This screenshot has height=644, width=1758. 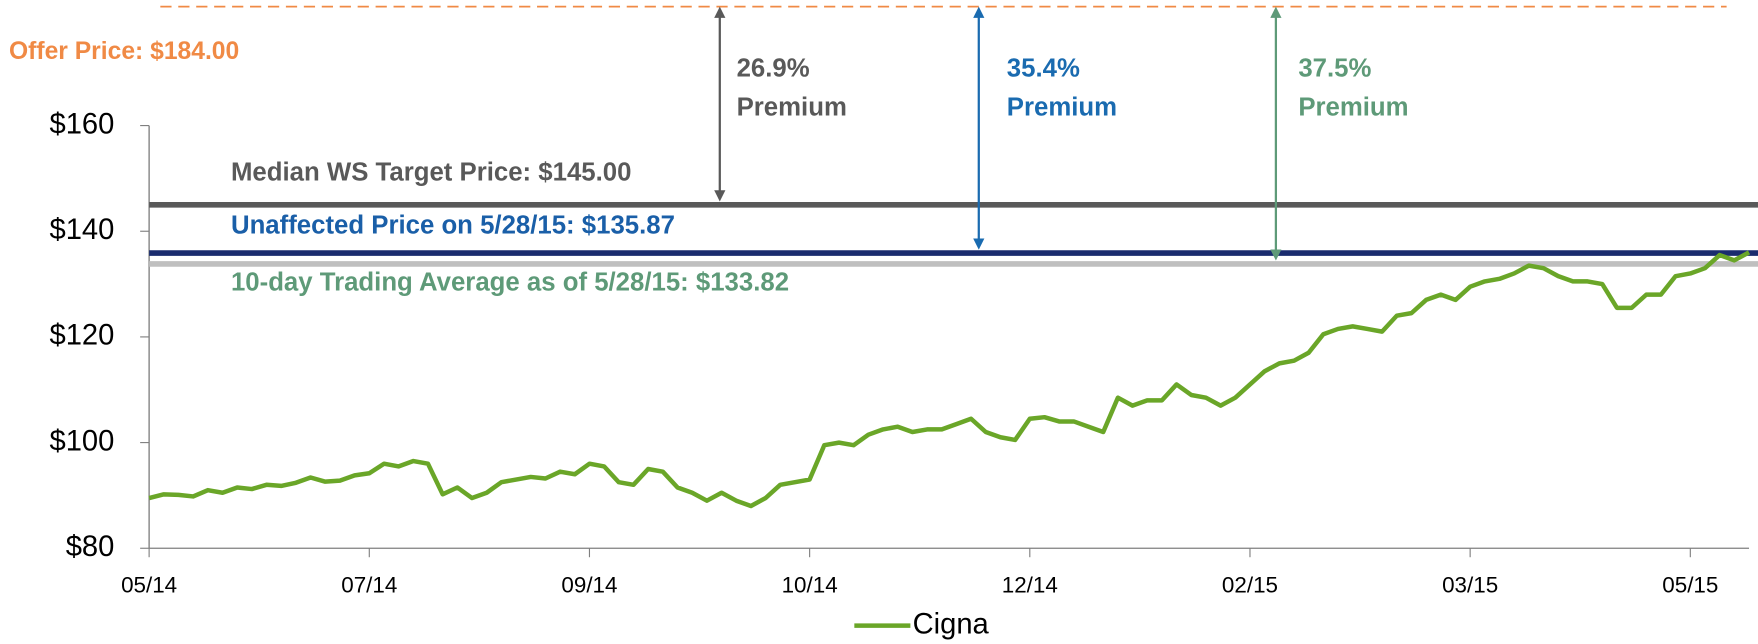 I want to click on x-tick-label: 03/15, so click(x=1470, y=584).